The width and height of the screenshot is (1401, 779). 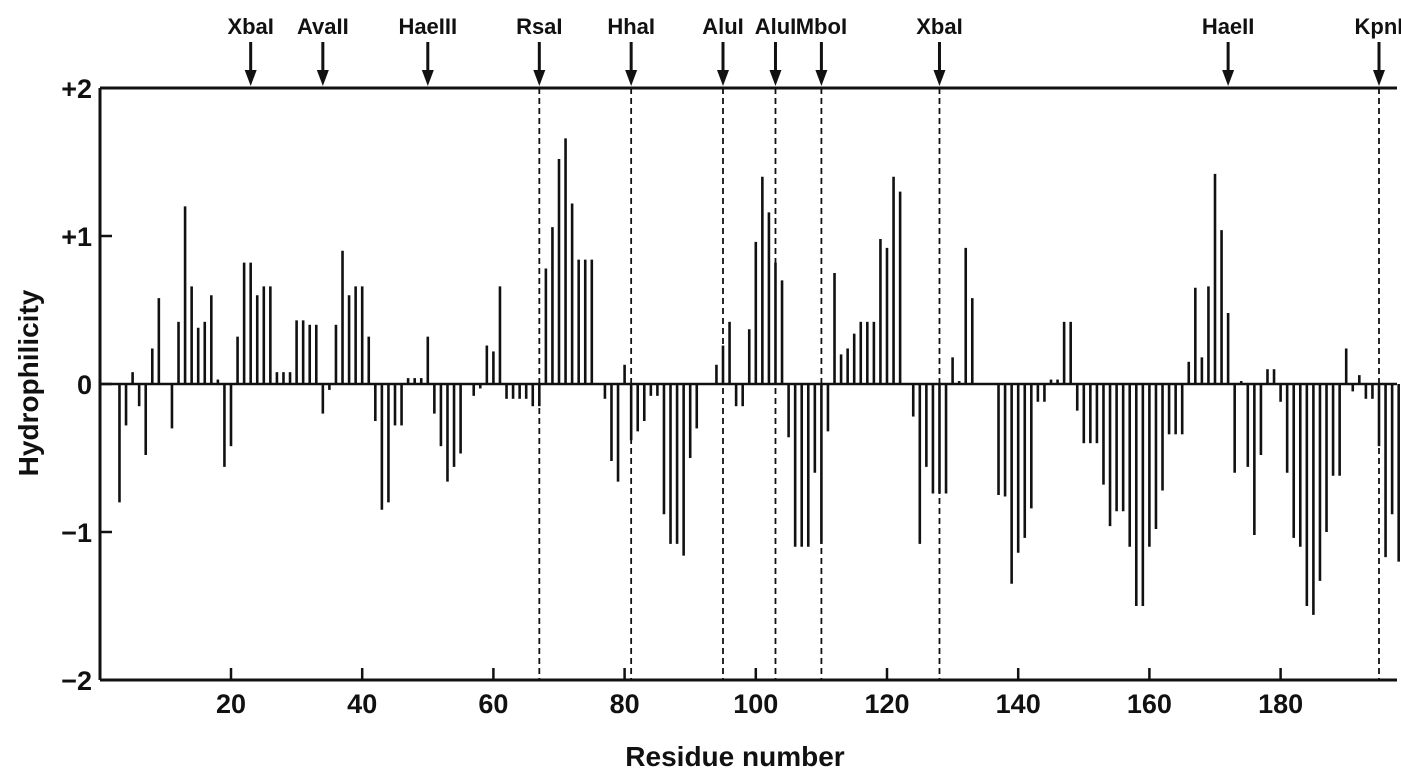 I want to click on site-label-AluI-2: AluI, so click(x=776, y=26).